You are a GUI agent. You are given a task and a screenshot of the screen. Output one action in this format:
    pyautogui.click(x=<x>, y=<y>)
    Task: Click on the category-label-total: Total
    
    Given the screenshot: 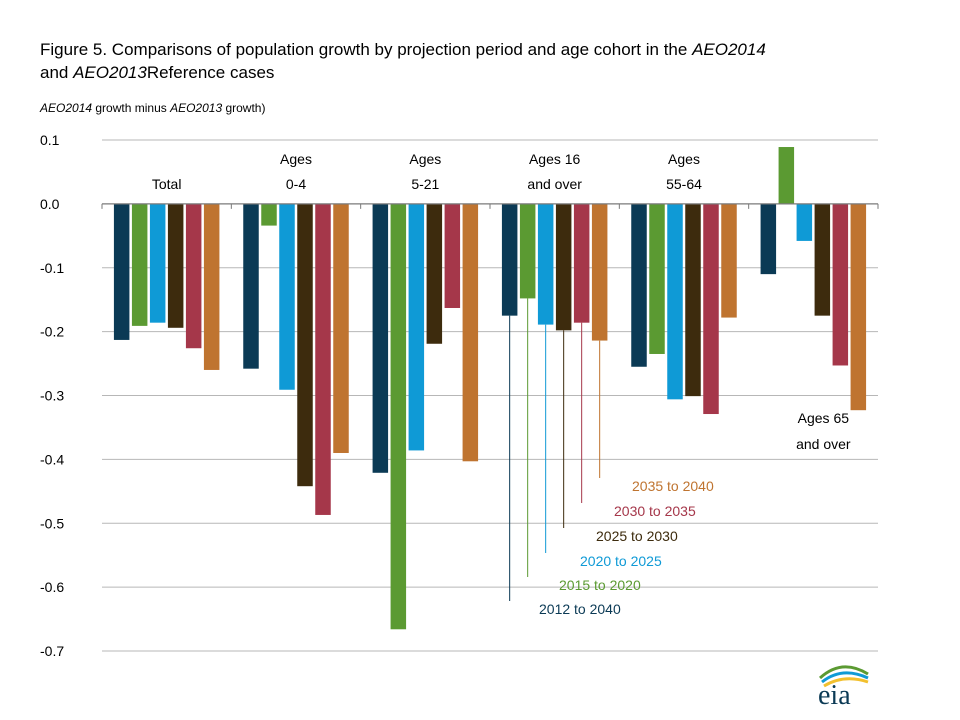 What is the action you would take?
    pyautogui.click(x=167, y=184)
    